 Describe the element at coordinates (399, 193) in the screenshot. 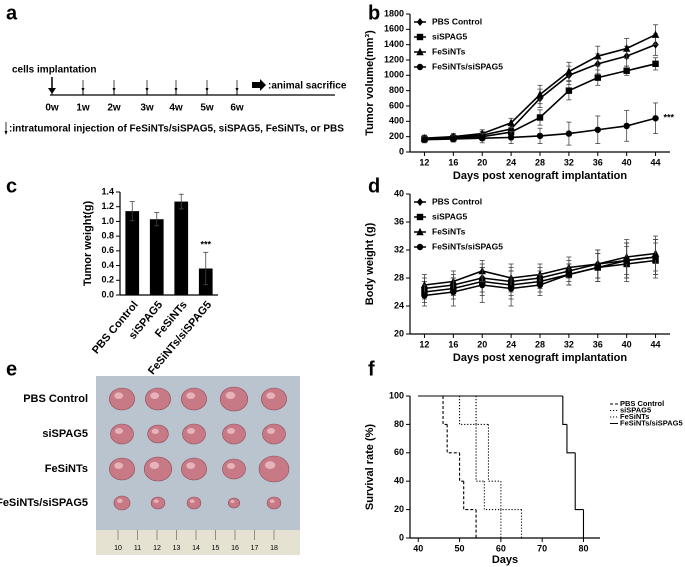

I see `y-tick-label: 40` at that location.